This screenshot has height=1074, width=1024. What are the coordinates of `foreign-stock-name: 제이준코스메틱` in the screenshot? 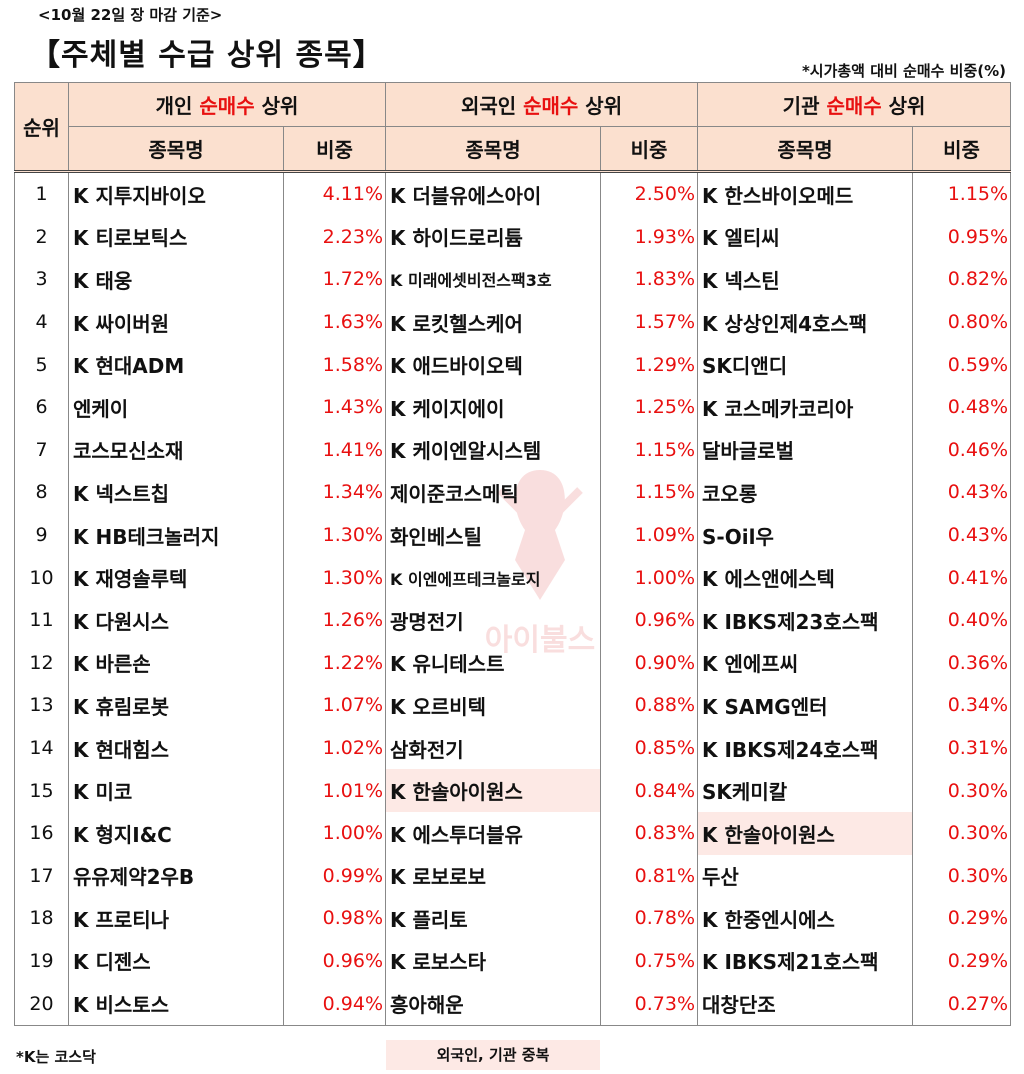 It's located at (493, 492).